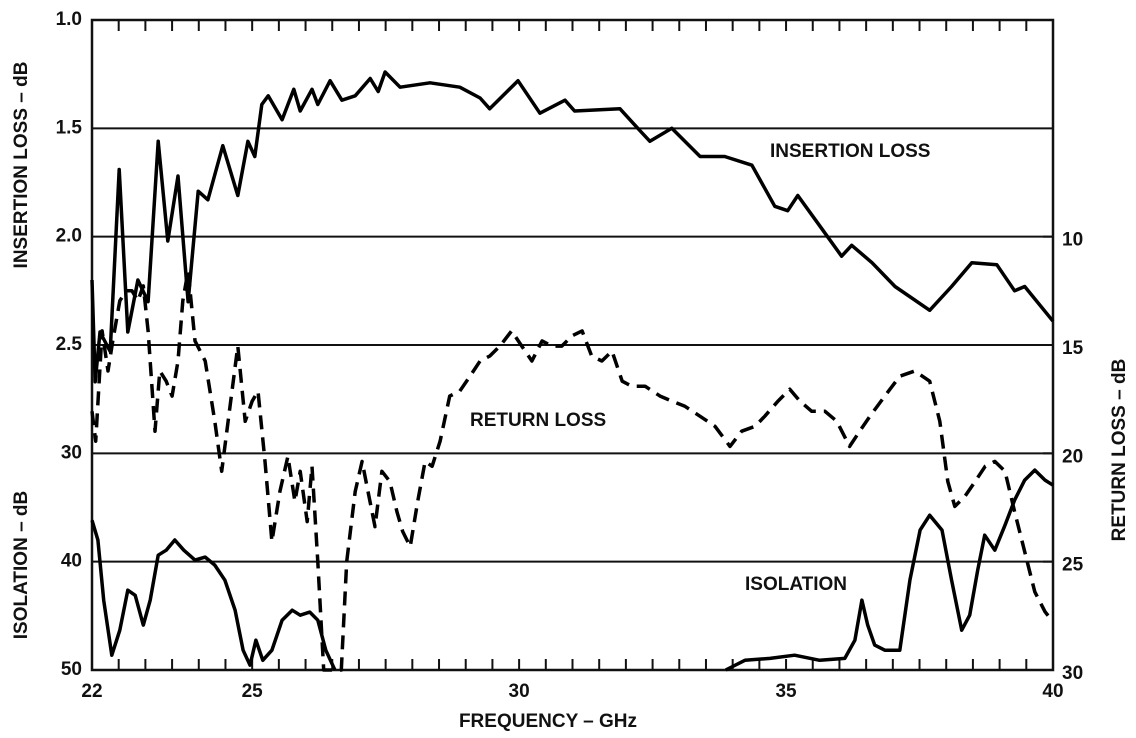 The width and height of the screenshot is (1136, 738). I want to click on y2-tick-label: 30, so click(1072, 673).